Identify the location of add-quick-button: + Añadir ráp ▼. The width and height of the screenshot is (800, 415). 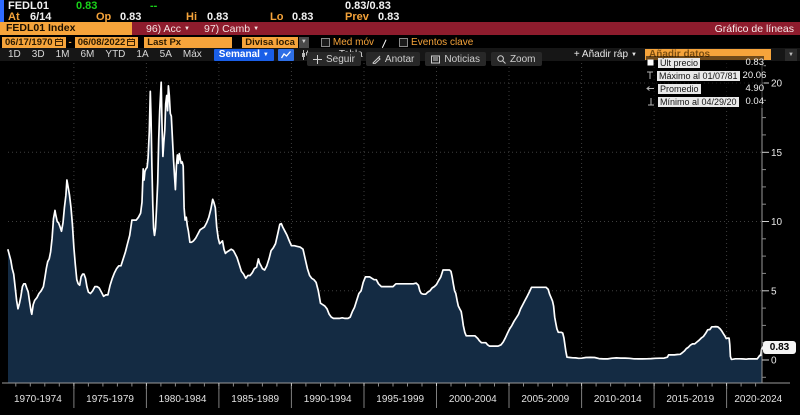
(605, 54).